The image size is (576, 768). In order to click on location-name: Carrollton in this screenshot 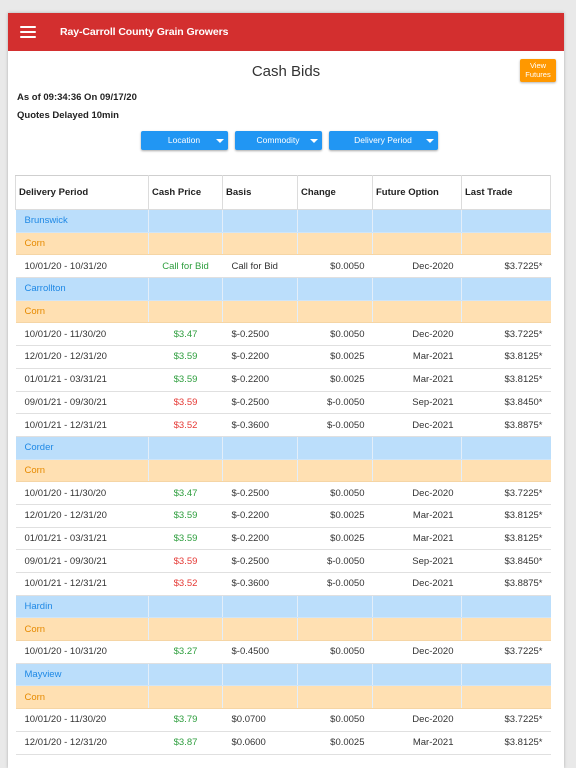, I will do `click(82, 289)`.